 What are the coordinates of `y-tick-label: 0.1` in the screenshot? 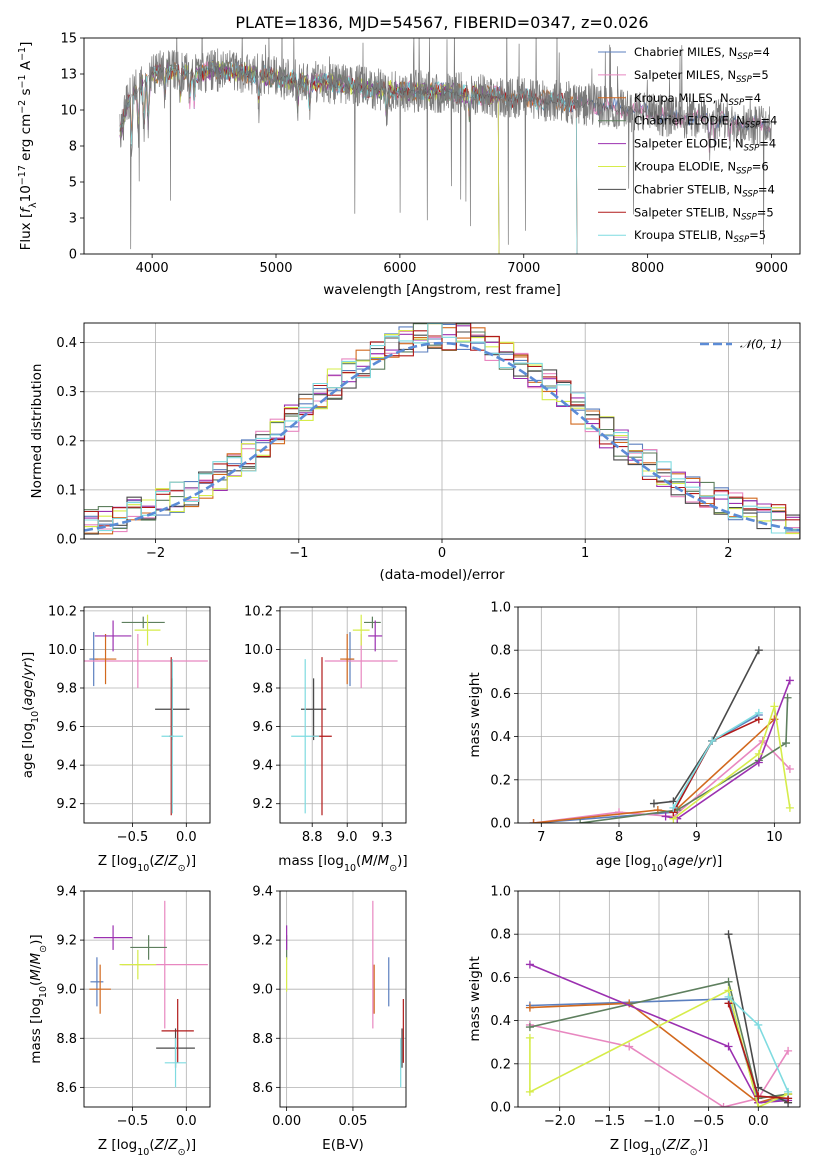 It's located at (66, 490).